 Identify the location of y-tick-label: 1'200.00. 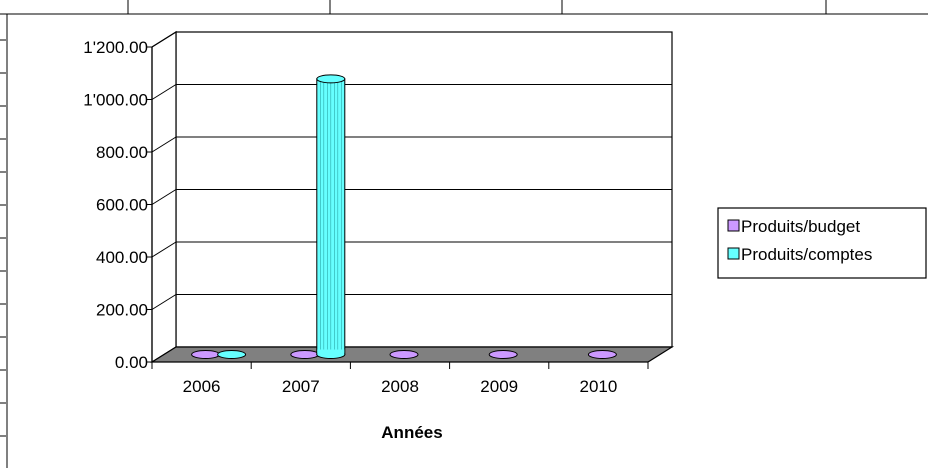
(115, 47).